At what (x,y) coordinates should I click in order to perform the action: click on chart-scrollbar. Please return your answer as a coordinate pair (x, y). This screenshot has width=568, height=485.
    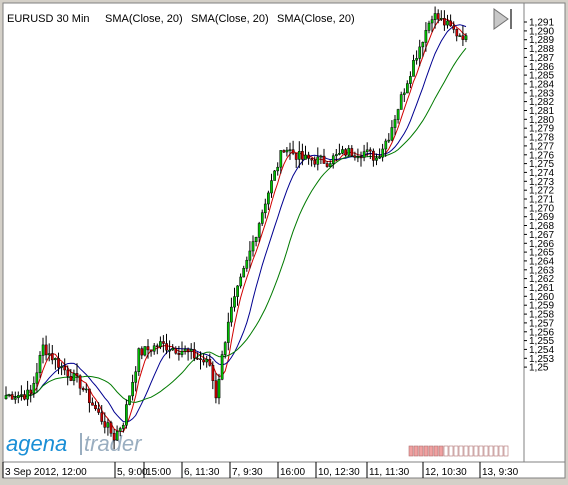
    Looking at the image, I should click on (458, 451).